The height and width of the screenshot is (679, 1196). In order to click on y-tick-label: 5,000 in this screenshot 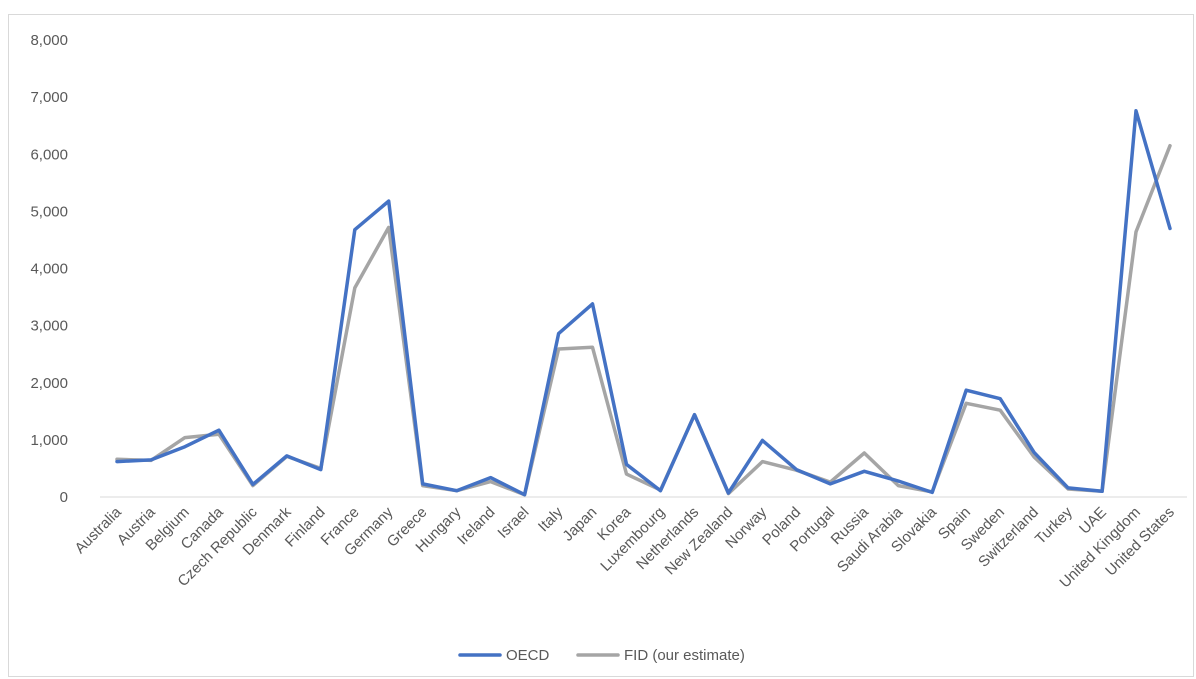, I will do `click(49, 211)`.